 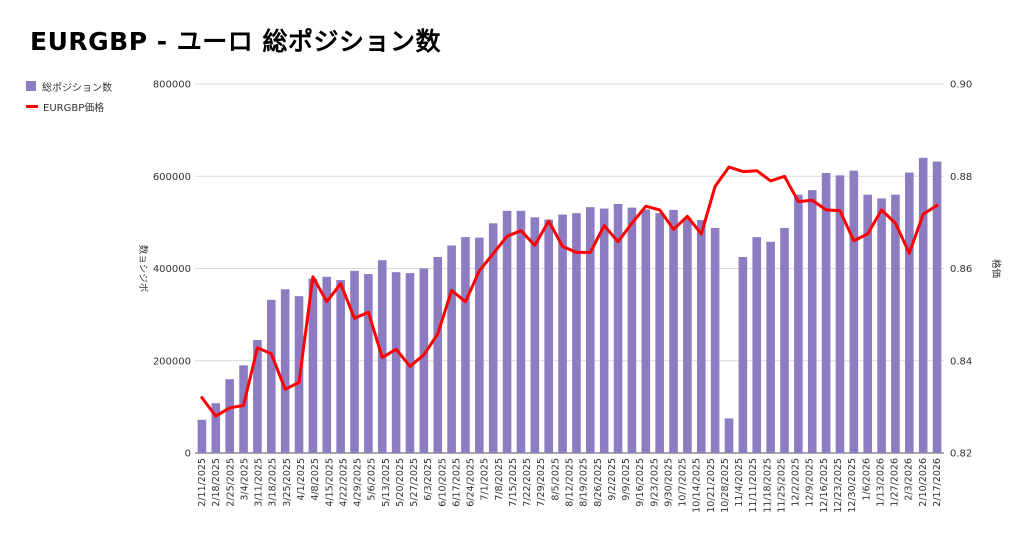 I want to click on x-tick-label: 5/27/2025, so click(x=414, y=482).